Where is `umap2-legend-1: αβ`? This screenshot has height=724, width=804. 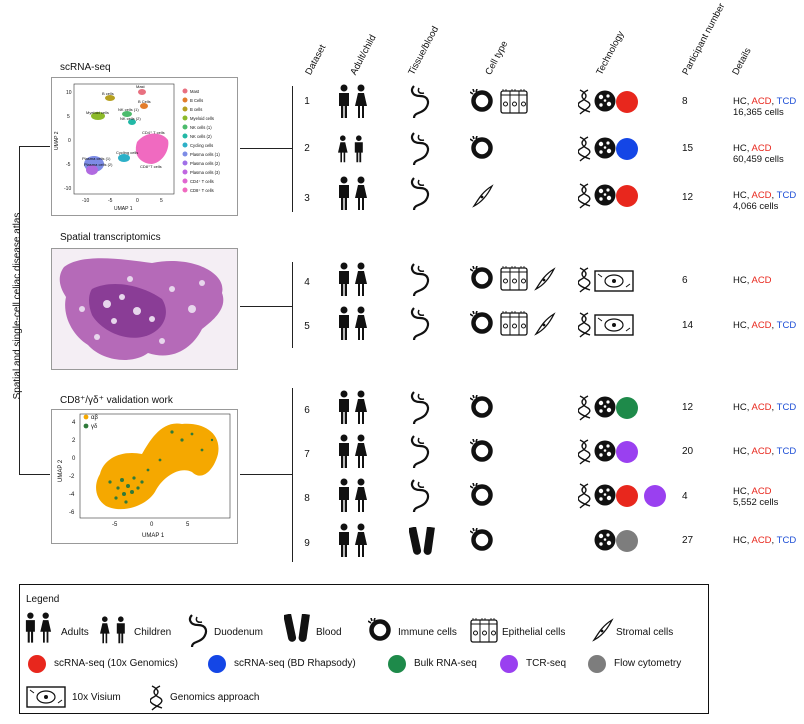
umap2-legend-1: αβ is located at coordinates (94, 418).